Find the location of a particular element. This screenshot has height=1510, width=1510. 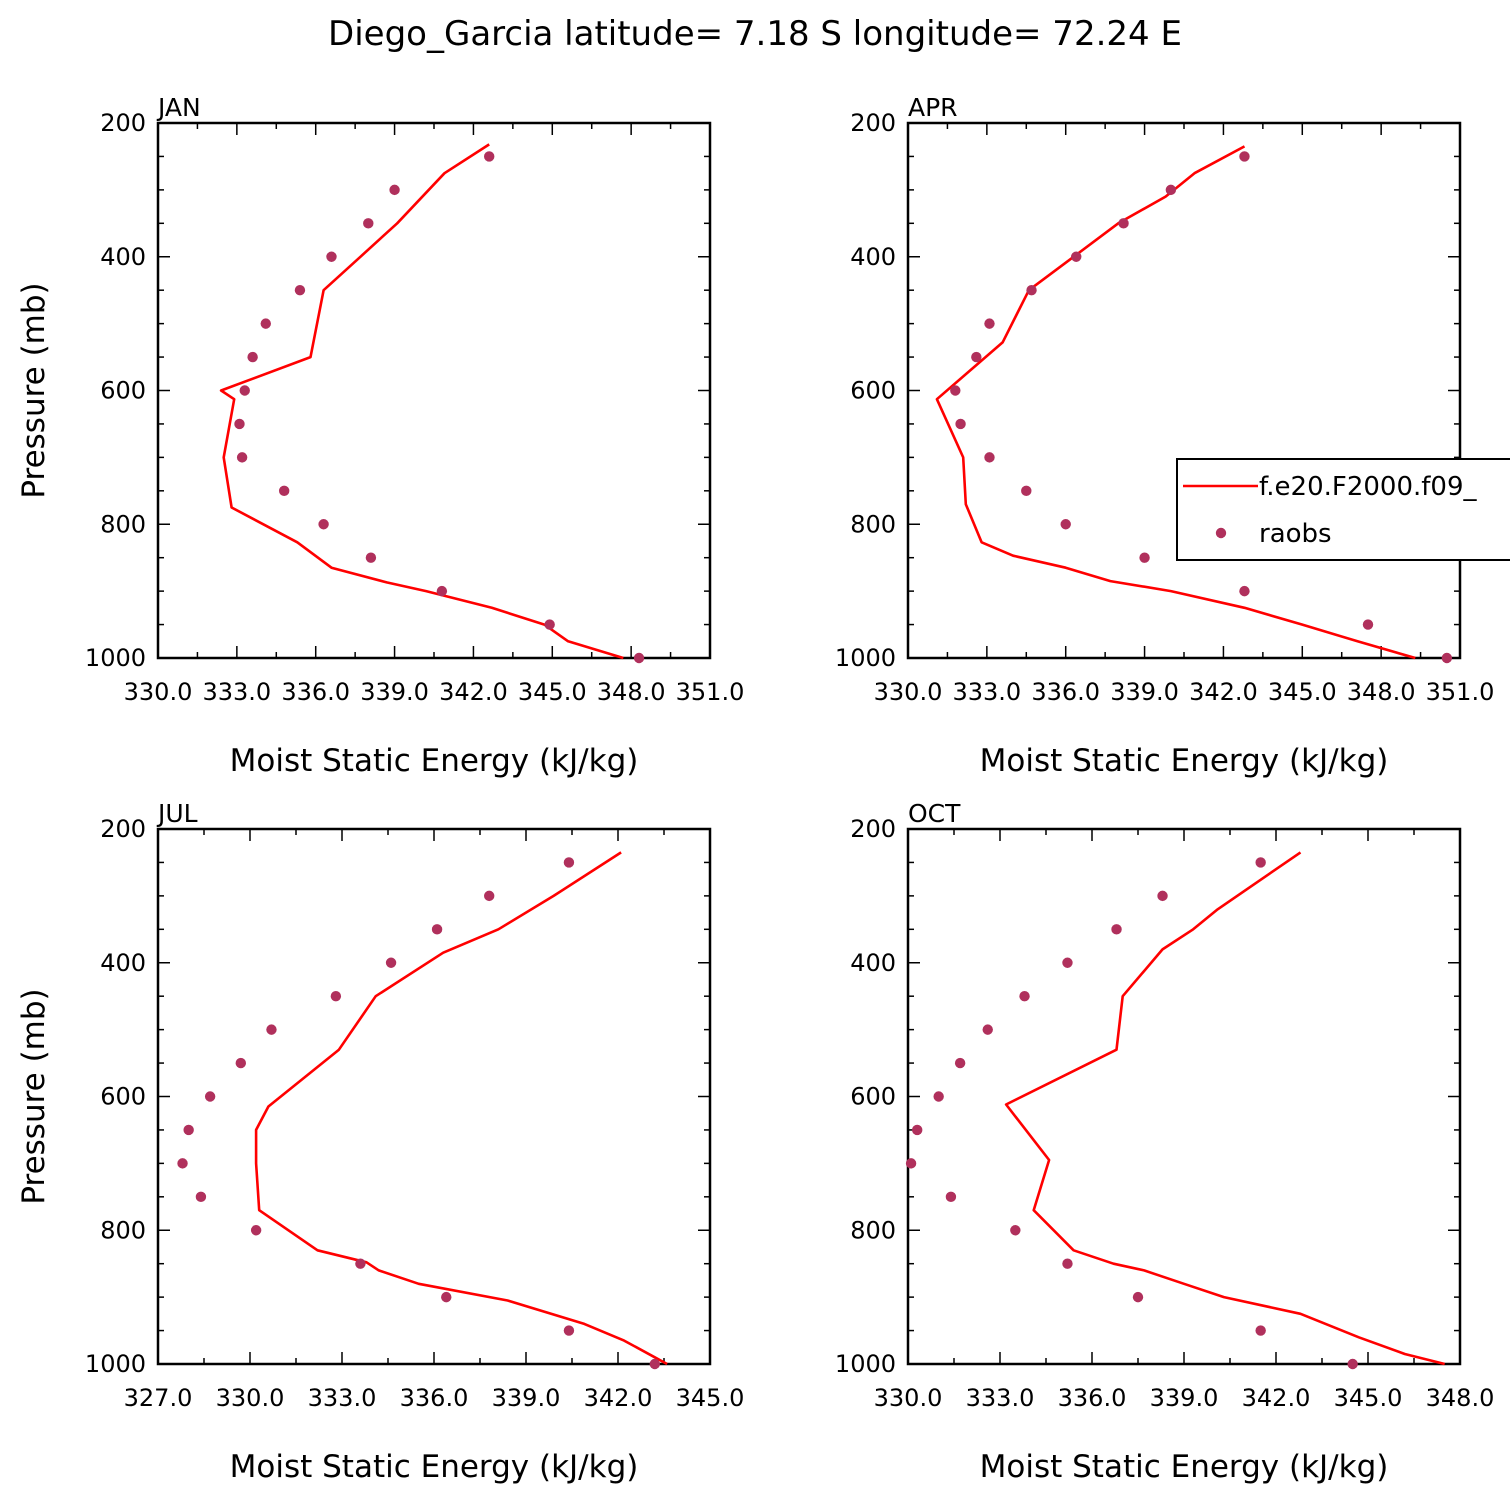

model-line-oct is located at coordinates (1225, 1108).